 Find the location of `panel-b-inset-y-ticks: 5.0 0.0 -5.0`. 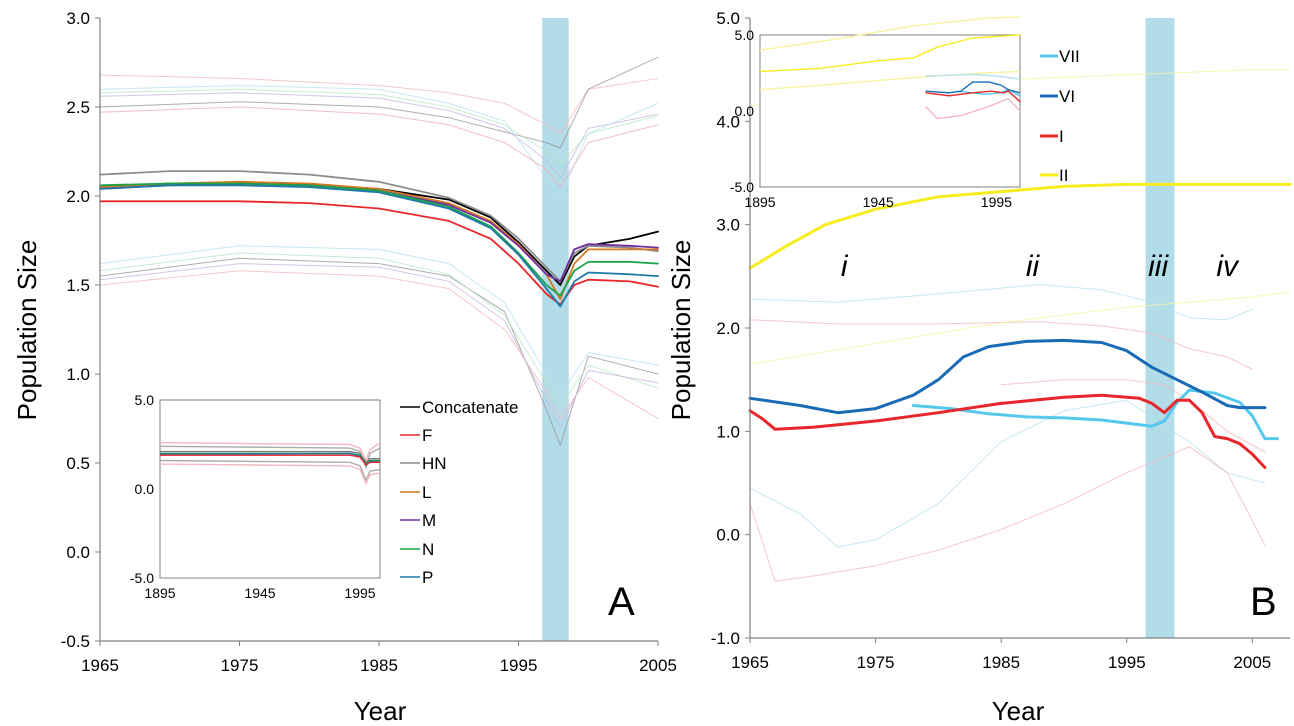

panel-b-inset-y-ticks: 5.0 0.0 -5.0 is located at coordinates (742, 111).